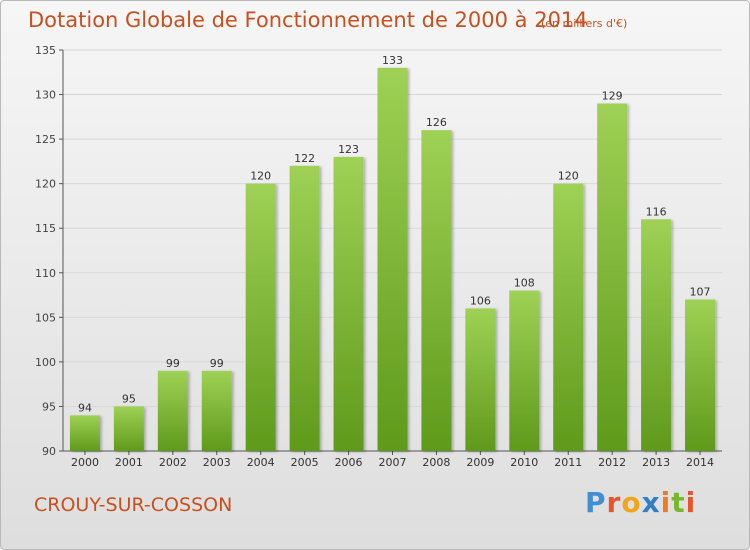 Image resolution: width=750 pixels, height=550 pixels. What do you see at coordinates (393, 462) in the screenshot?
I see `x-tick-label: 2007` at bounding box center [393, 462].